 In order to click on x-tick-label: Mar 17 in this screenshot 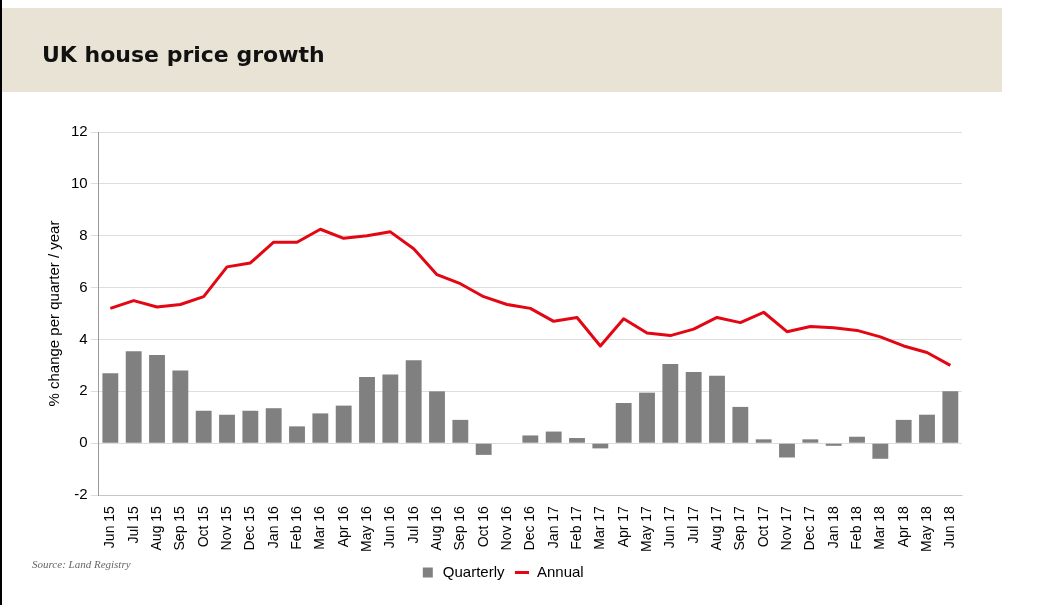, I will do `click(599, 527)`.